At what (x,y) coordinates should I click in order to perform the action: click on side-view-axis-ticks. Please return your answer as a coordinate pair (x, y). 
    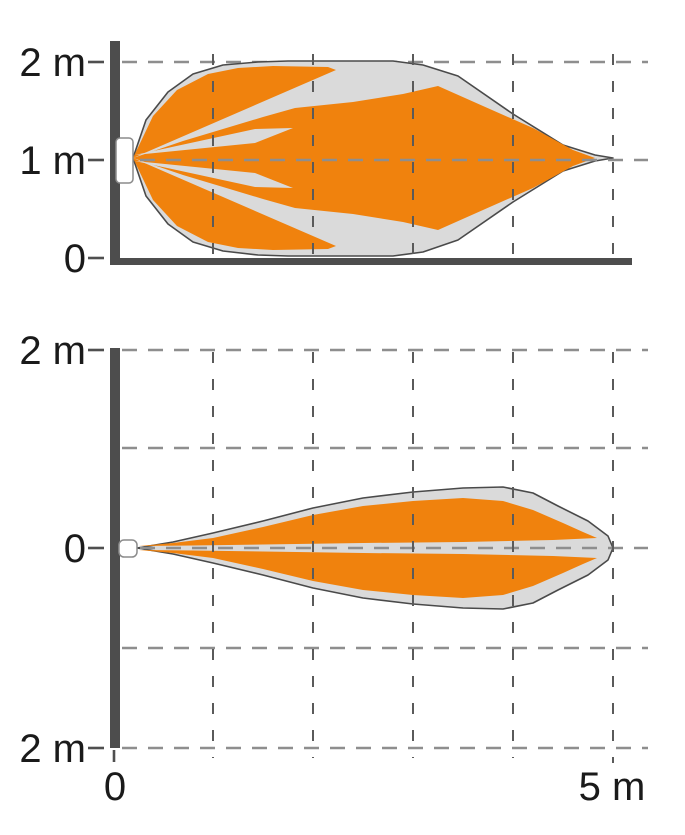
    Looking at the image, I should click on (96, 160).